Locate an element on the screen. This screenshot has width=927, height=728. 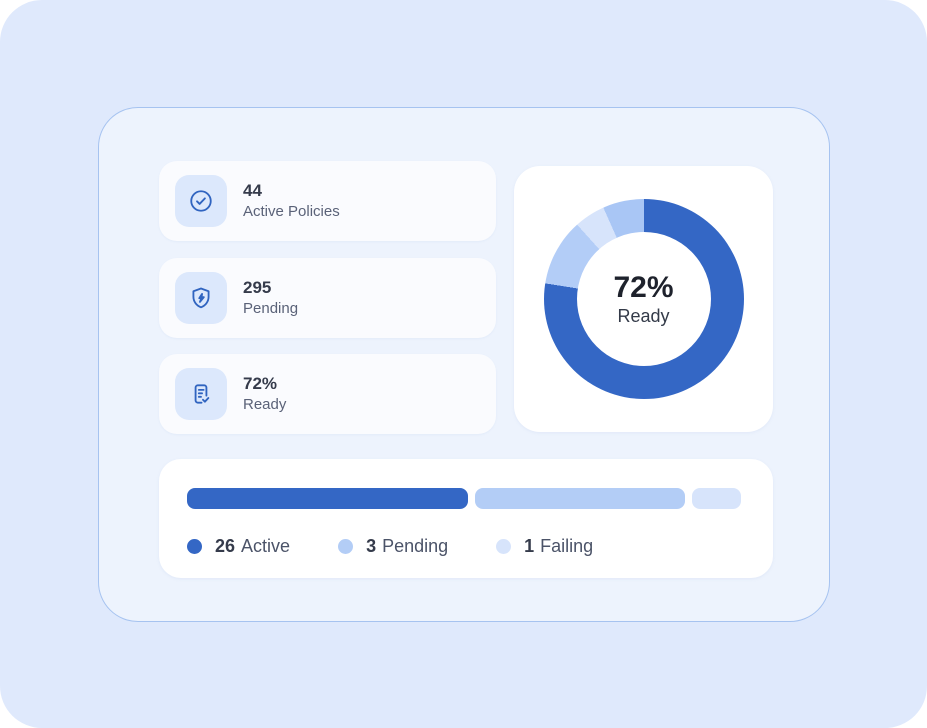
legend-count: 3 is located at coordinates (371, 546).